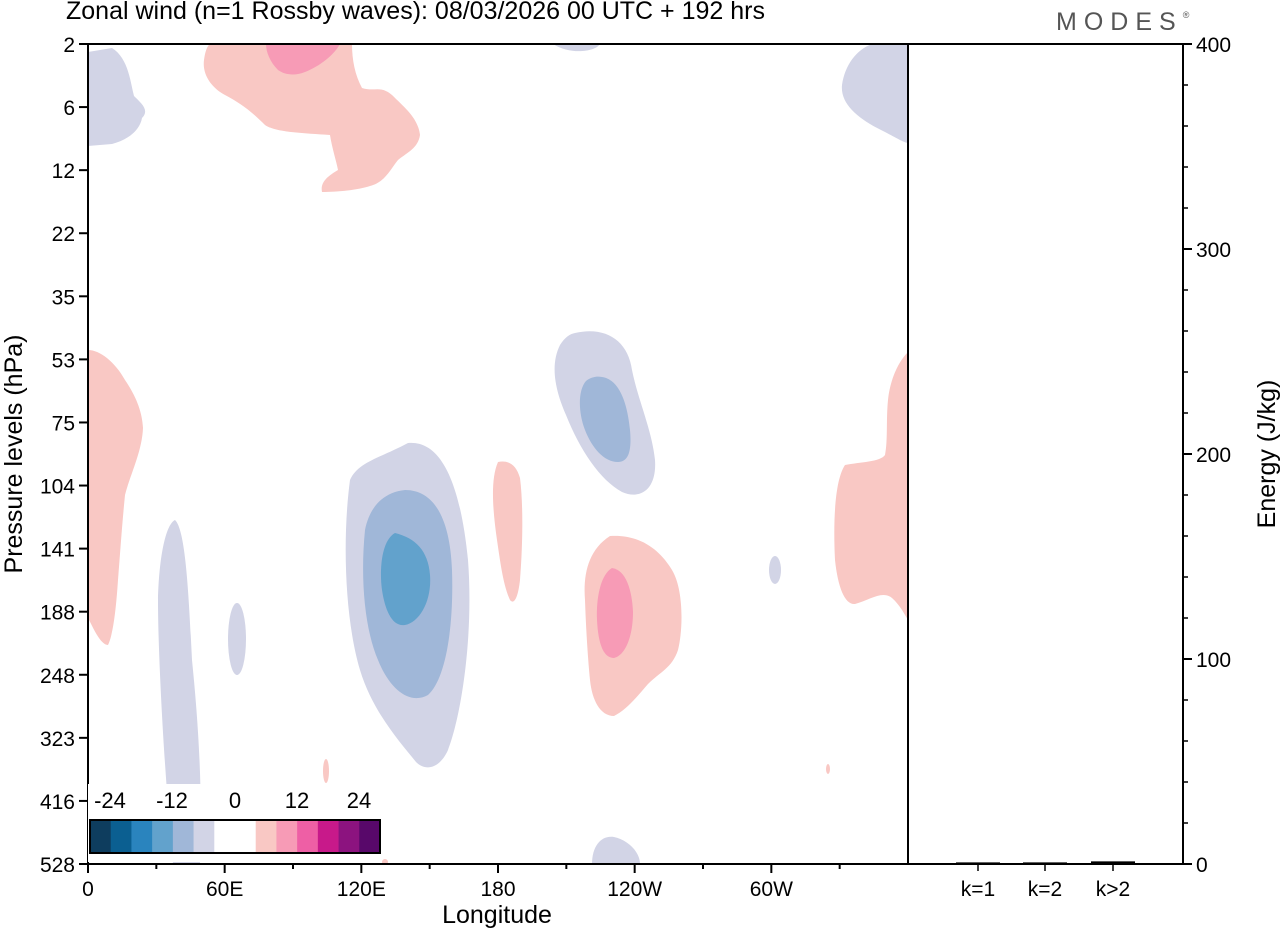 The image size is (1280, 930). I want to click on x-tick-label: 180, so click(497, 889).